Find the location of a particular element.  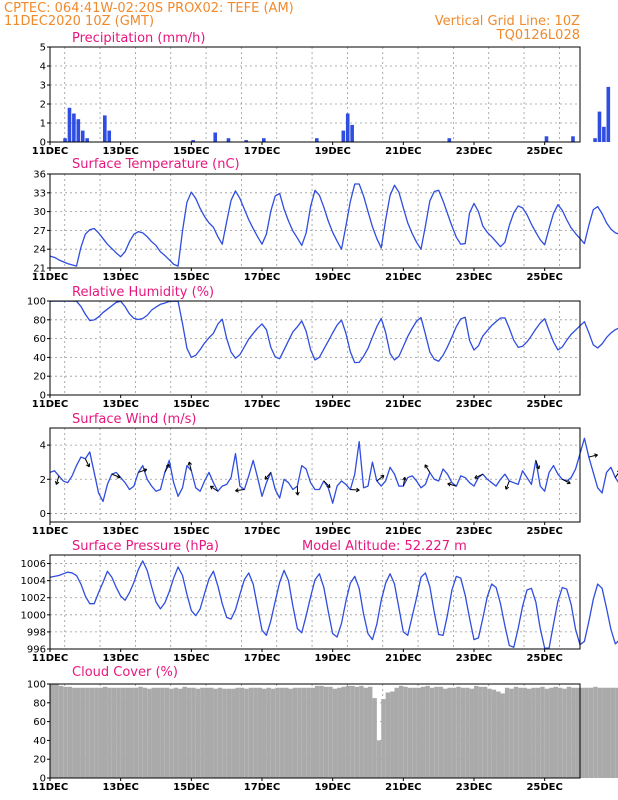

cloud-ytick-label: 40 is located at coordinates (39, 741).